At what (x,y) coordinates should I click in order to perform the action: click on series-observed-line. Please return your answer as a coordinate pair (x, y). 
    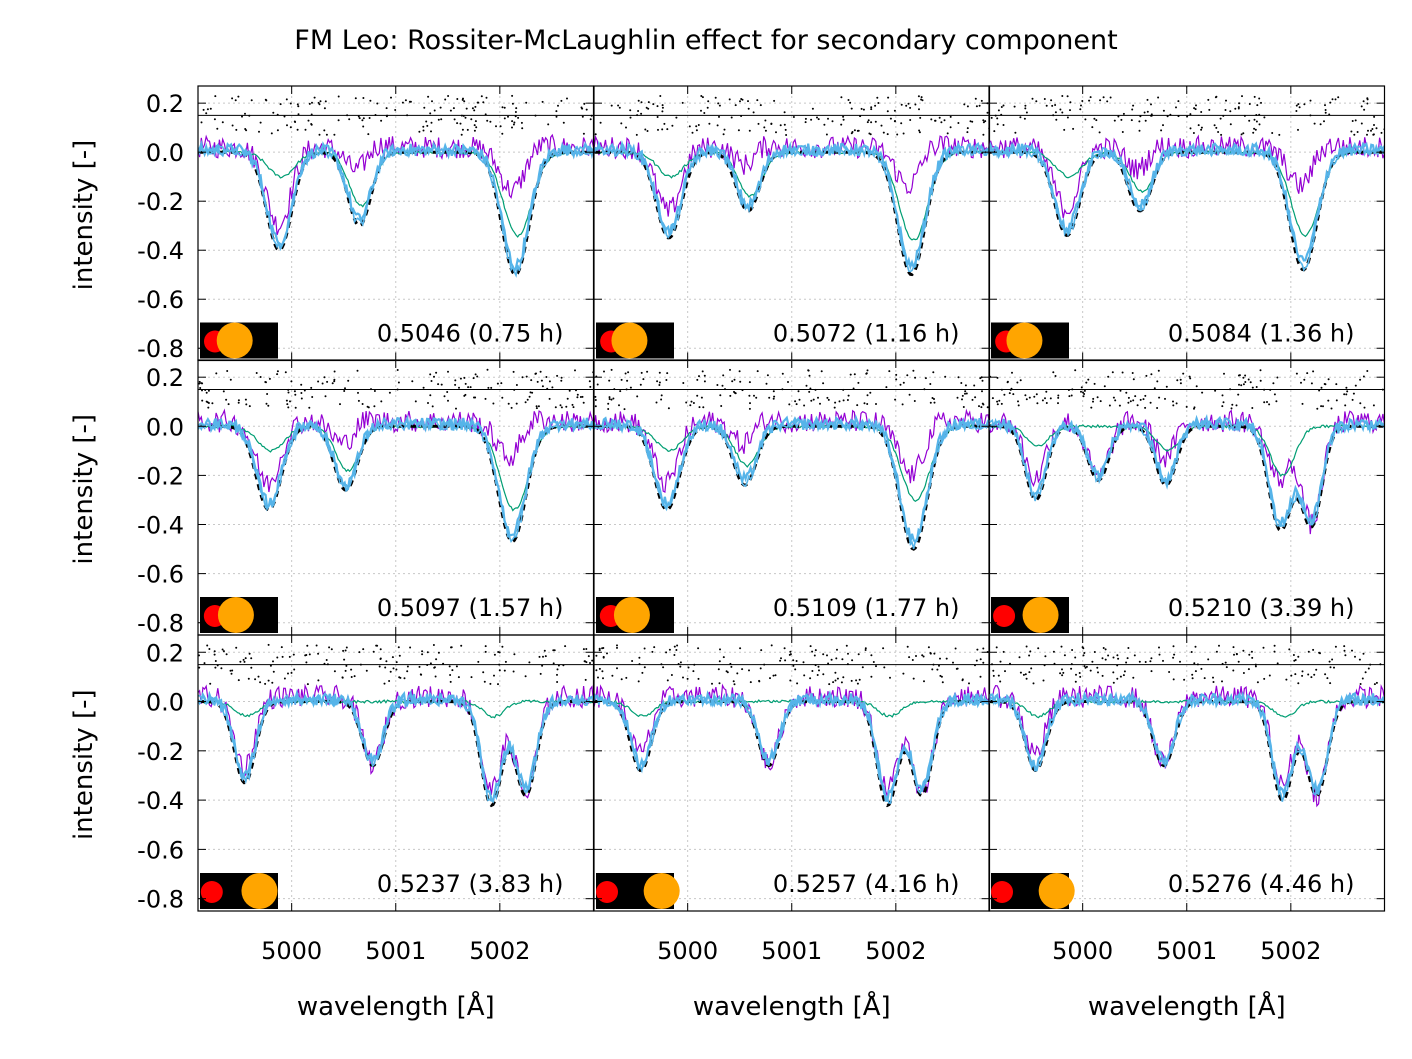
    Looking at the image, I should click on (792, 487).